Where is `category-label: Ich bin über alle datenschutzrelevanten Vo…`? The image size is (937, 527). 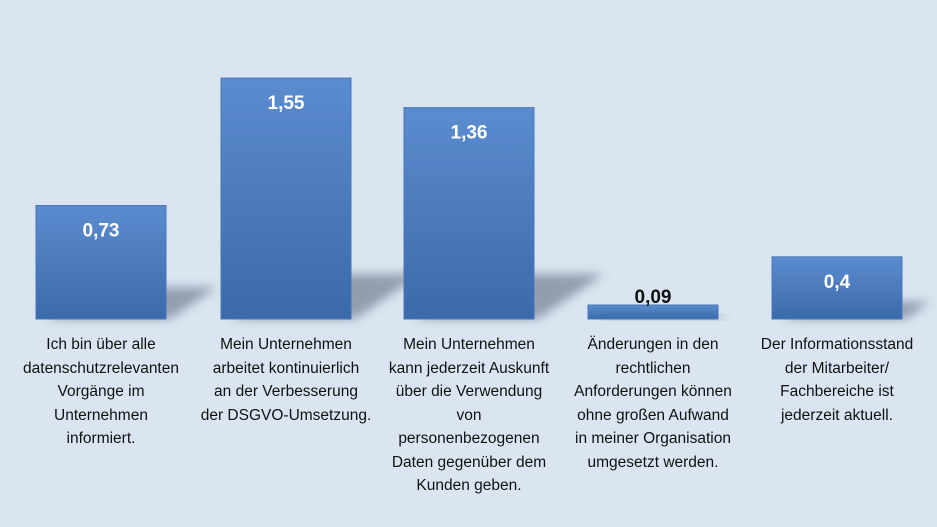 category-label: Ich bin über alle datenschutzrelevanten Vo… is located at coordinates (101, 392).